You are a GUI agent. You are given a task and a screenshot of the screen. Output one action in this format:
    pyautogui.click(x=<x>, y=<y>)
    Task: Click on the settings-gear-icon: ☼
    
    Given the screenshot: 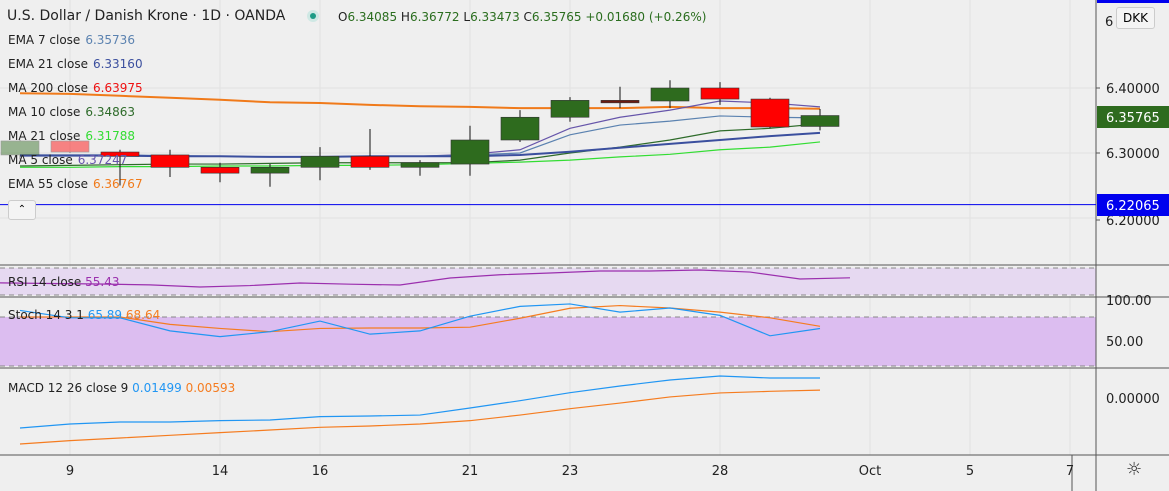 What is the action you would take?
    pyautogui.click(x=1134, y=469)
    